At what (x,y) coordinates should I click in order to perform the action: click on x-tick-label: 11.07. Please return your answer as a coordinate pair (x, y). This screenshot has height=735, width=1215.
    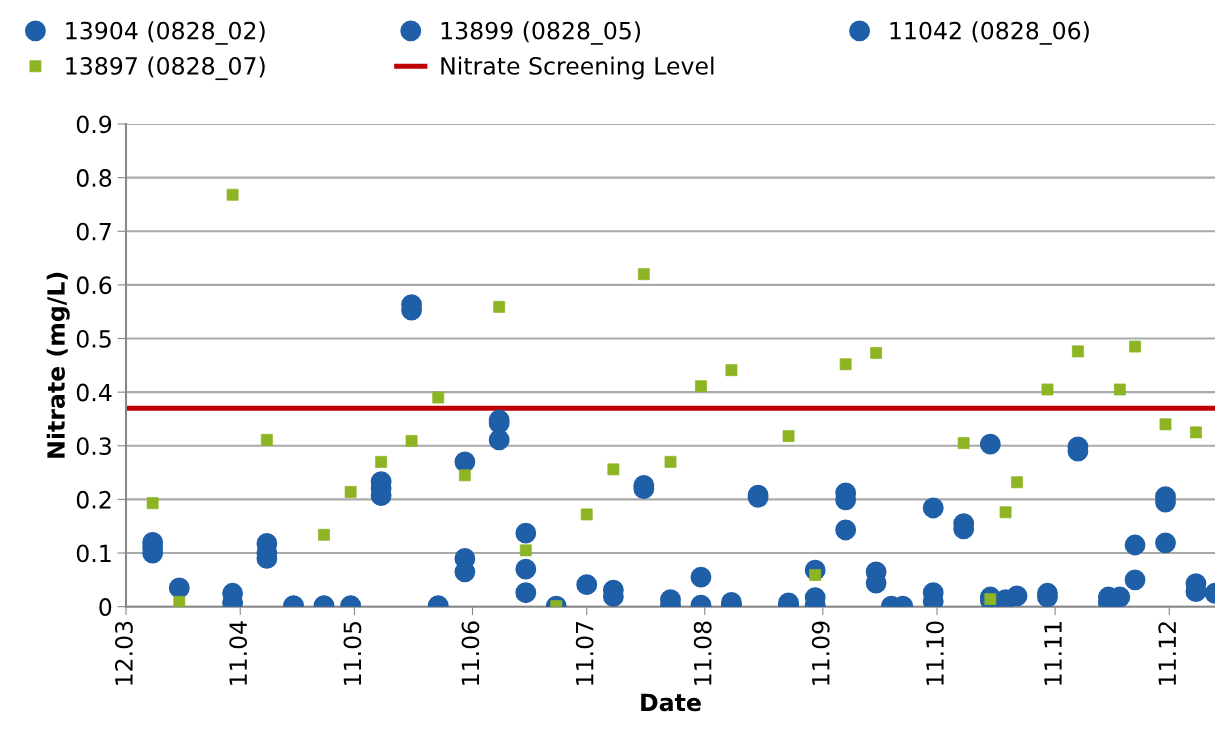
    Looking at the image, I should click on (584, 653).